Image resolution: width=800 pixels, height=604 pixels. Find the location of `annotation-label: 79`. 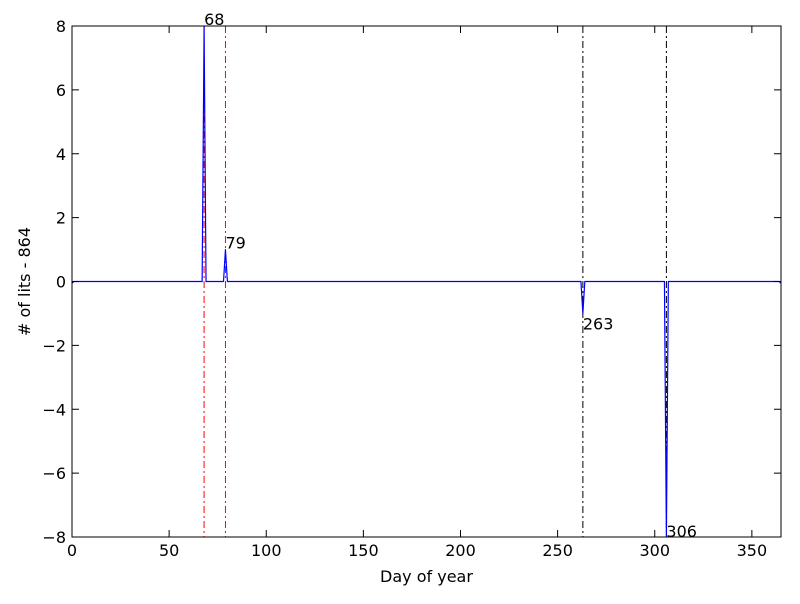

annotation-label: 79 is located at coordinates (235, 243).